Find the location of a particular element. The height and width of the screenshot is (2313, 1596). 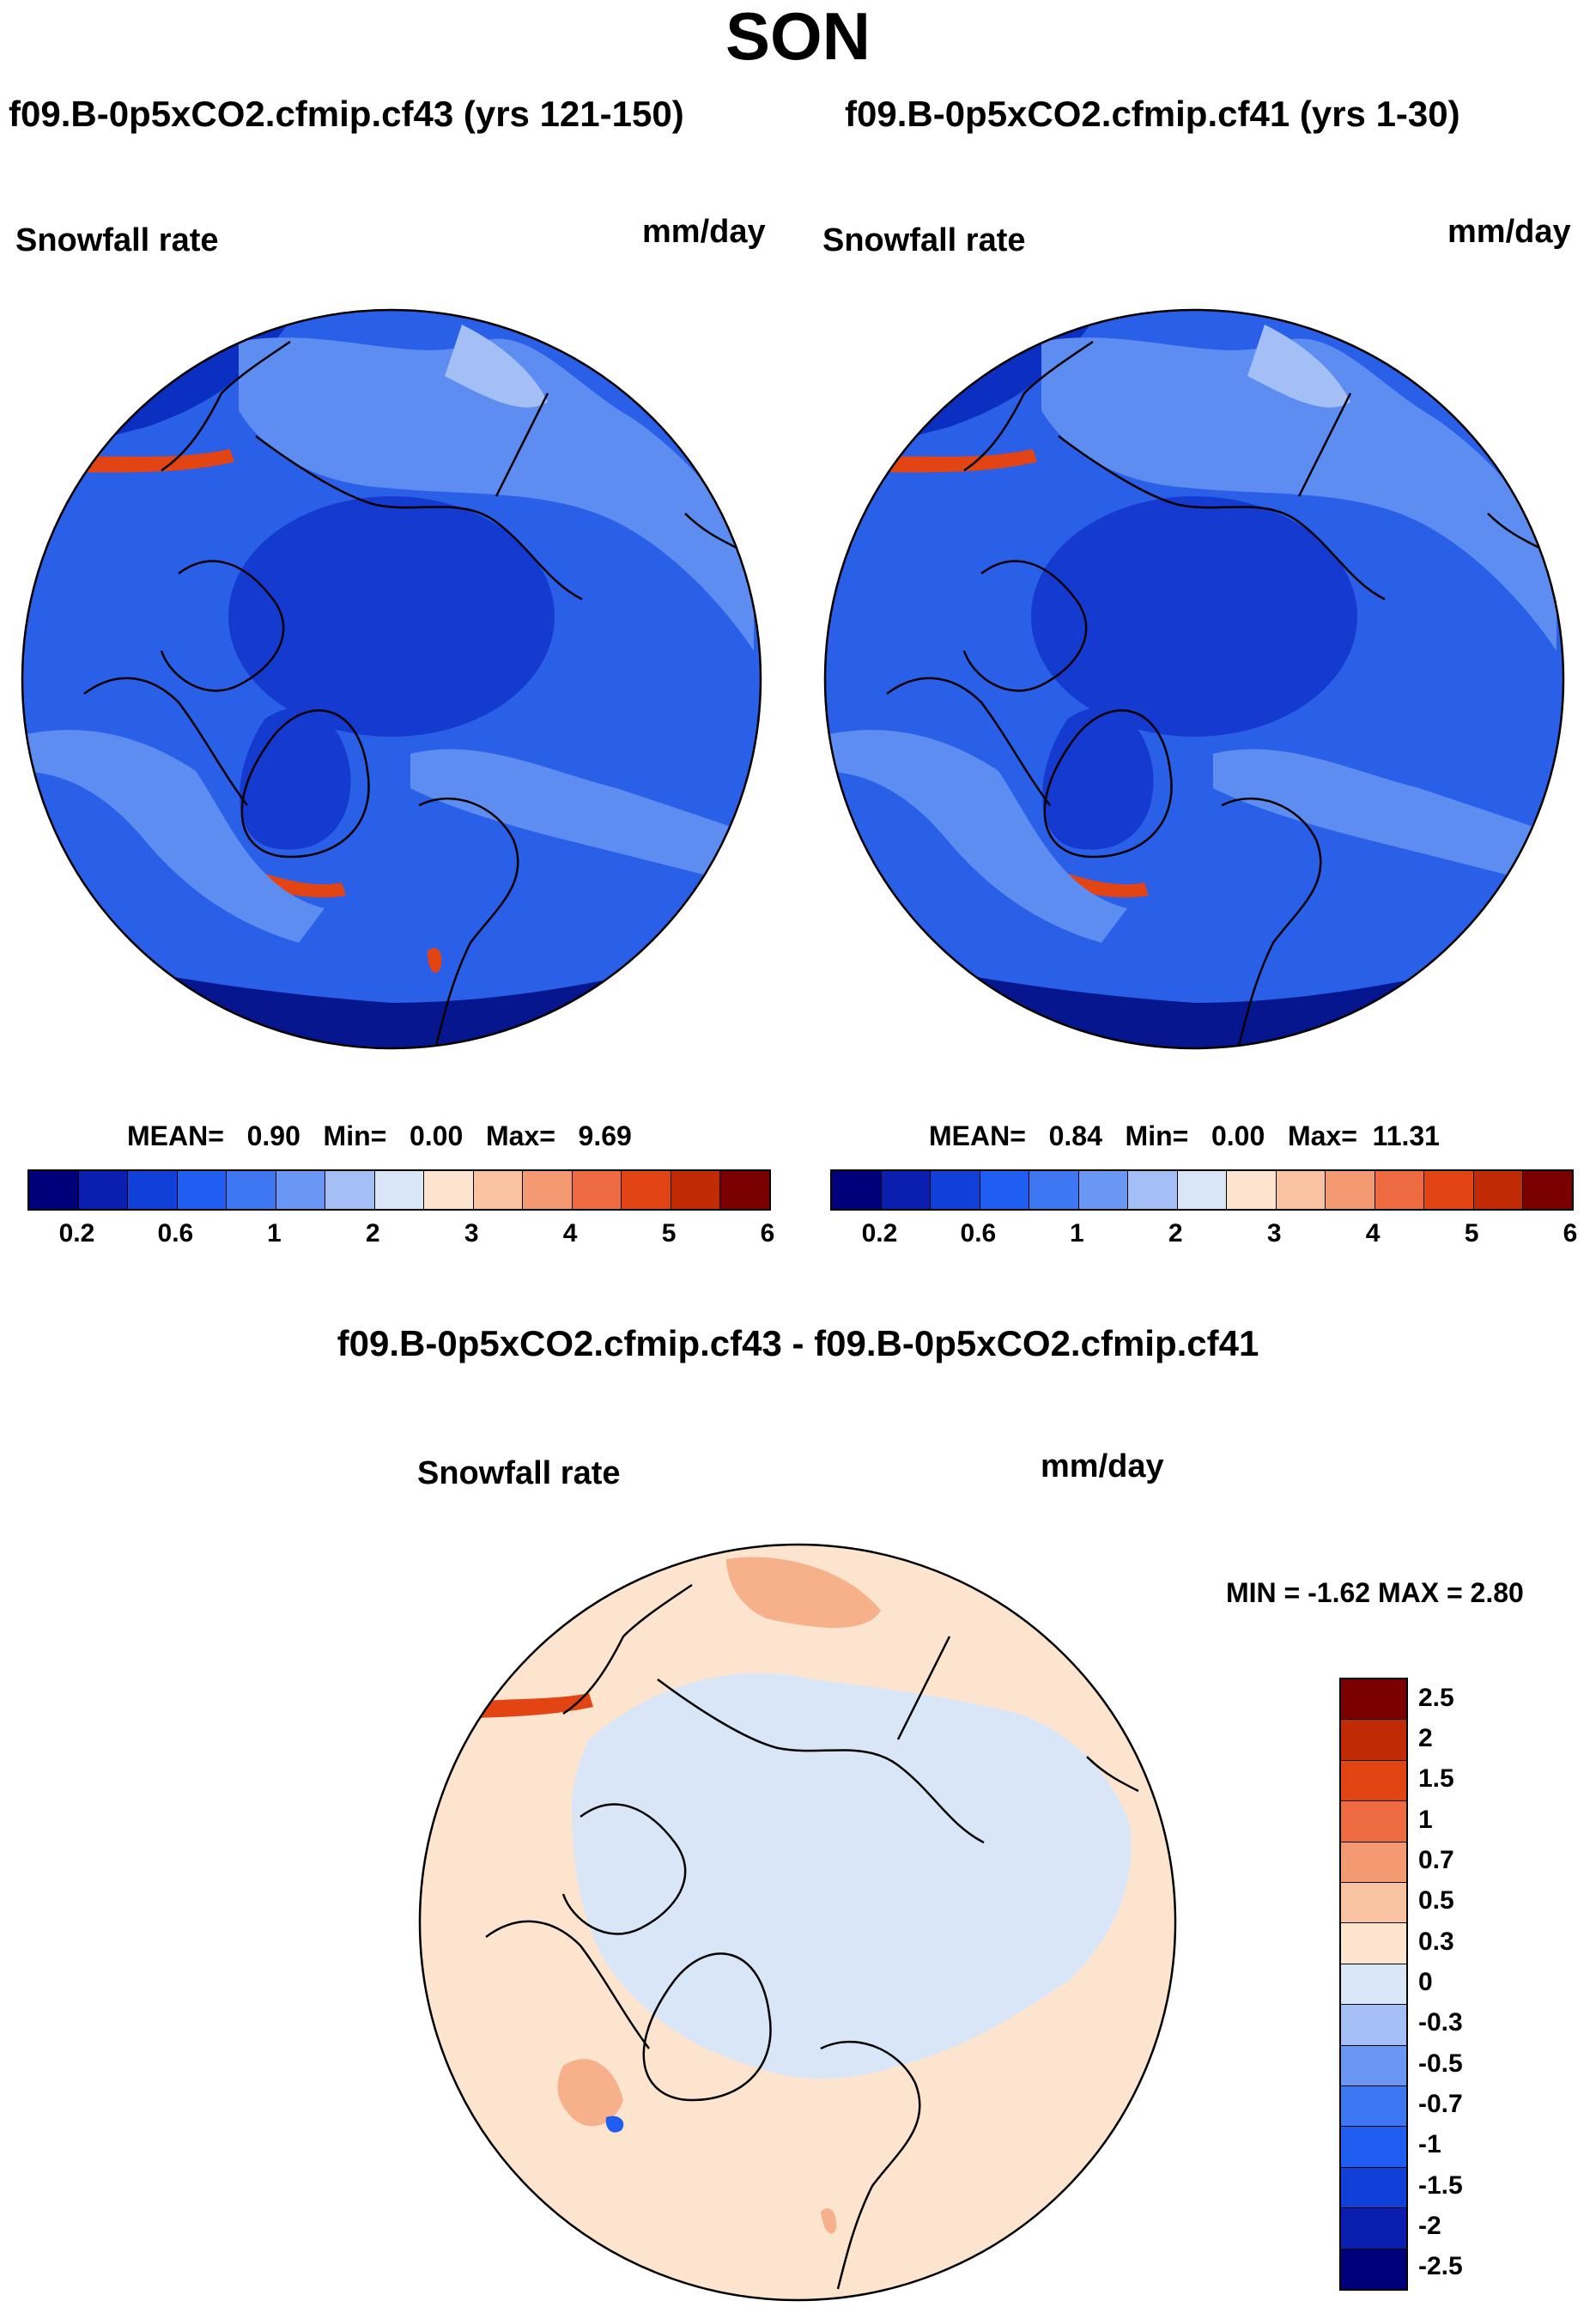

diff-units-label: mm/day is located at coordinates (1102, 1466).